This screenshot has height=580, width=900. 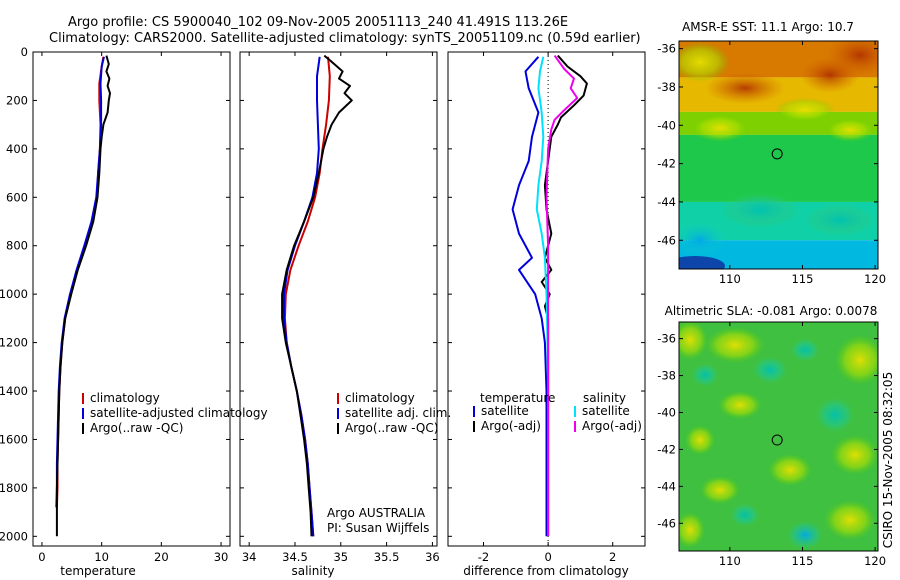 I want to click on csiro-timestamp: CSIRO 15-Nov-2005 08:32:05, so click(x=888, y=460).